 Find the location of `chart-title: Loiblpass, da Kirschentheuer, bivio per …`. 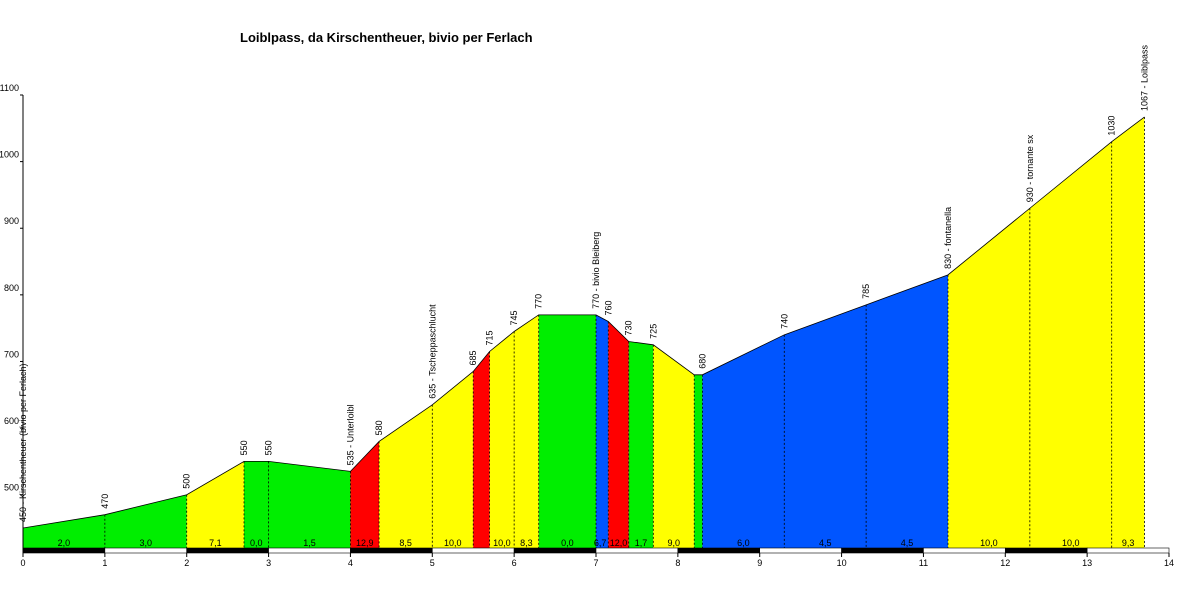

chart-title: Loiblpass, da Kirschentheuer, bivio per … is located at coordinates (386, 37).